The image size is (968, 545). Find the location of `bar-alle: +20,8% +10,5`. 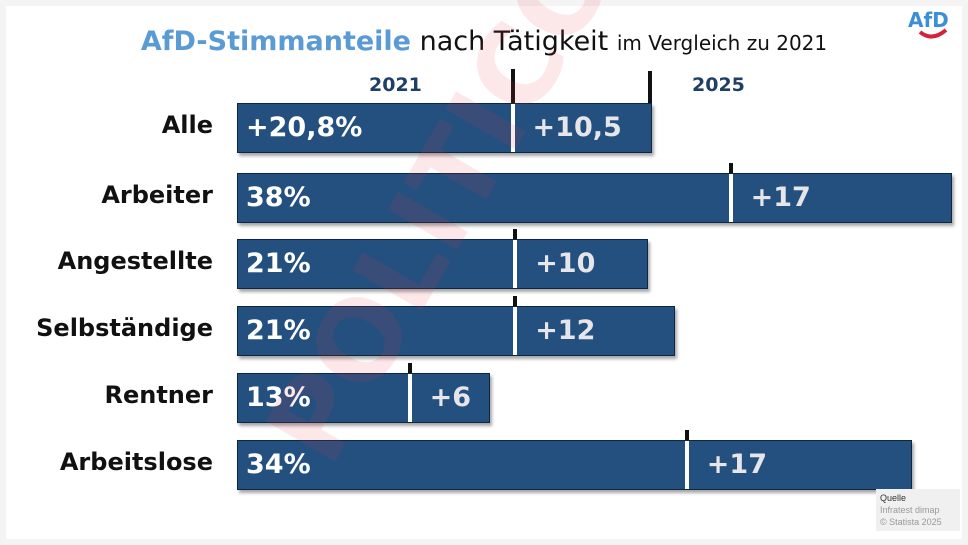

bar-alle: +20,8% +10,5 is located at coordinates (445, 128).